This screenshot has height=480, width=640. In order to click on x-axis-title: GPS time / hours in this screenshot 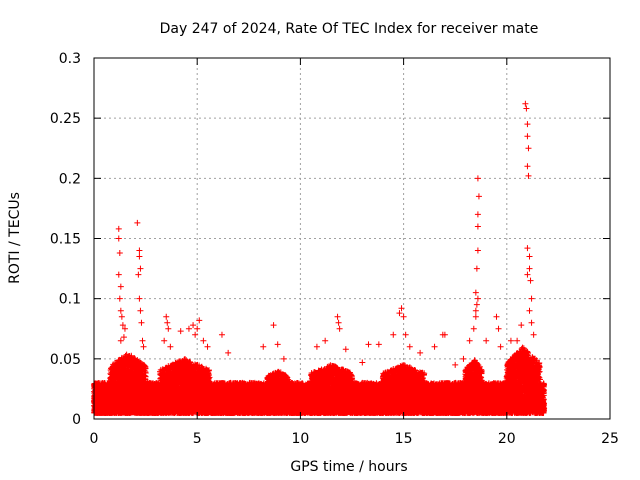, I will do `click(348, 467)`.